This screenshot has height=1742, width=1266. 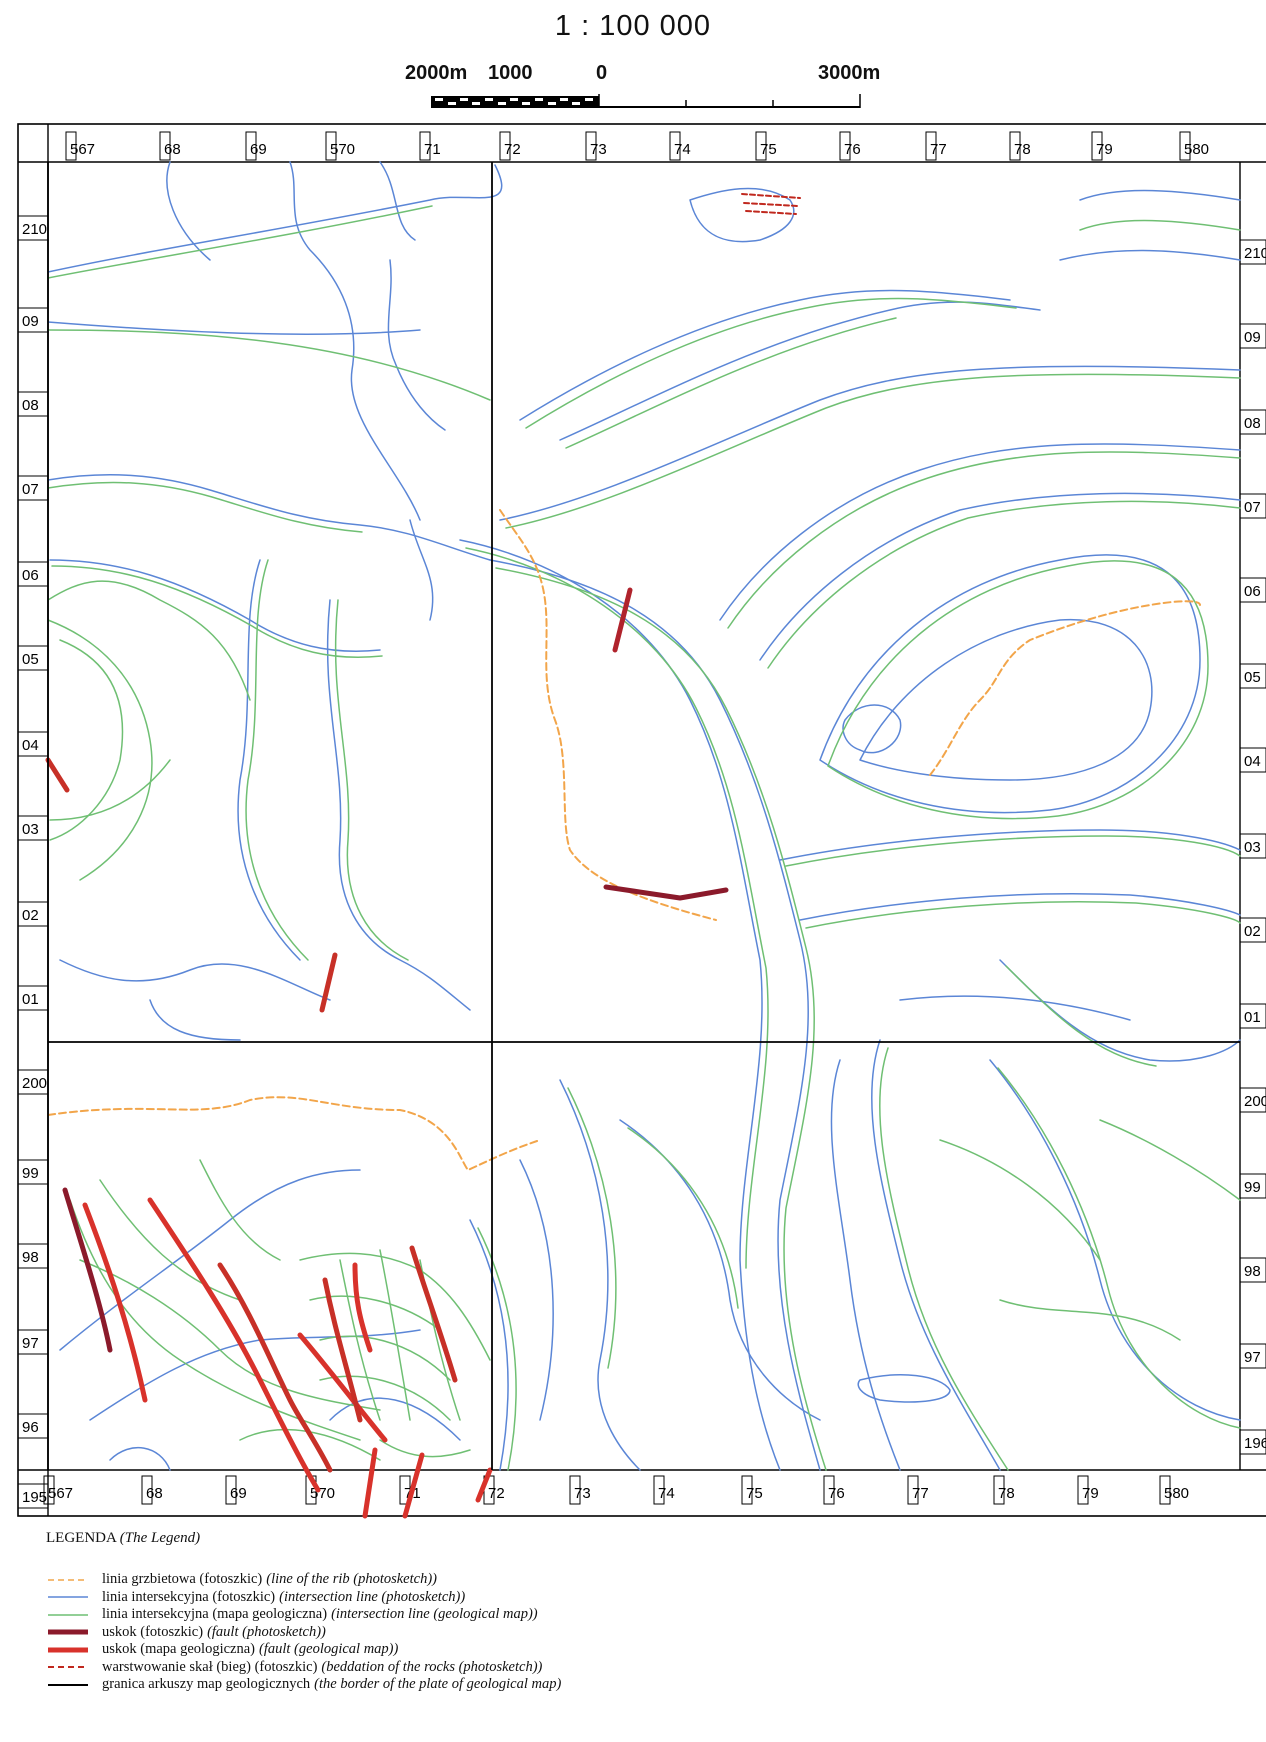 What do you see at coordinates (1252, 507) in the screenshot?
I see `grid-label-right: 07` at bounding box center [1252, 507].